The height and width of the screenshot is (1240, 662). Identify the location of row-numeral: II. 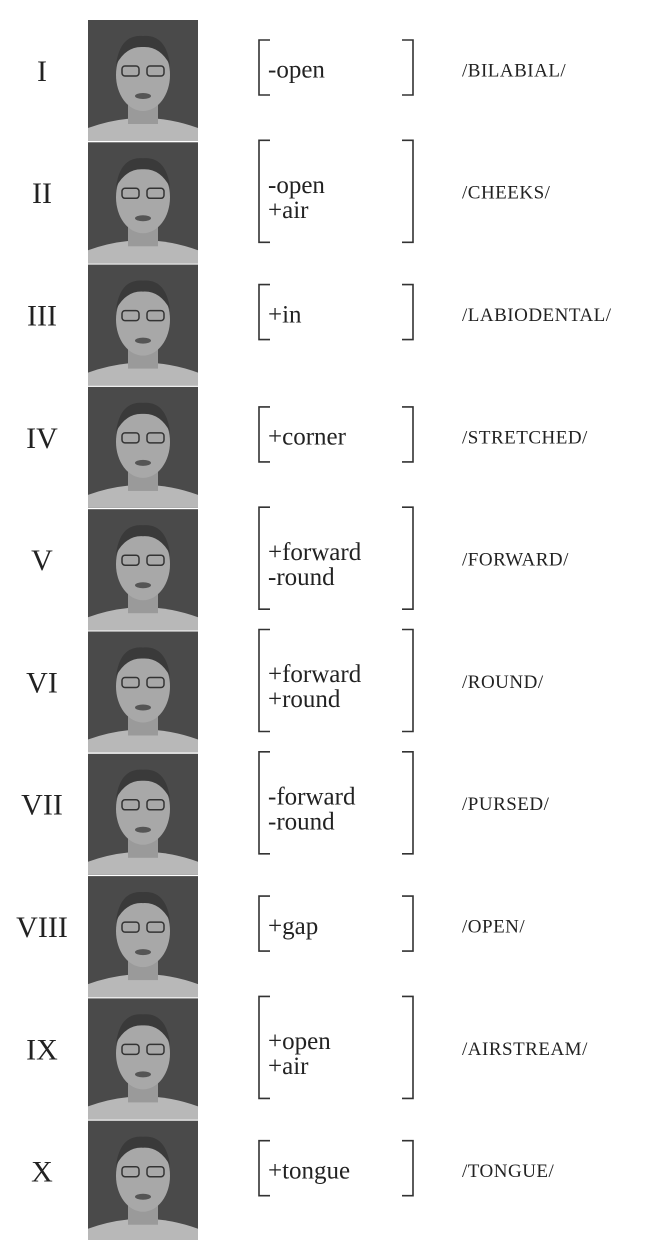
(42, 193).